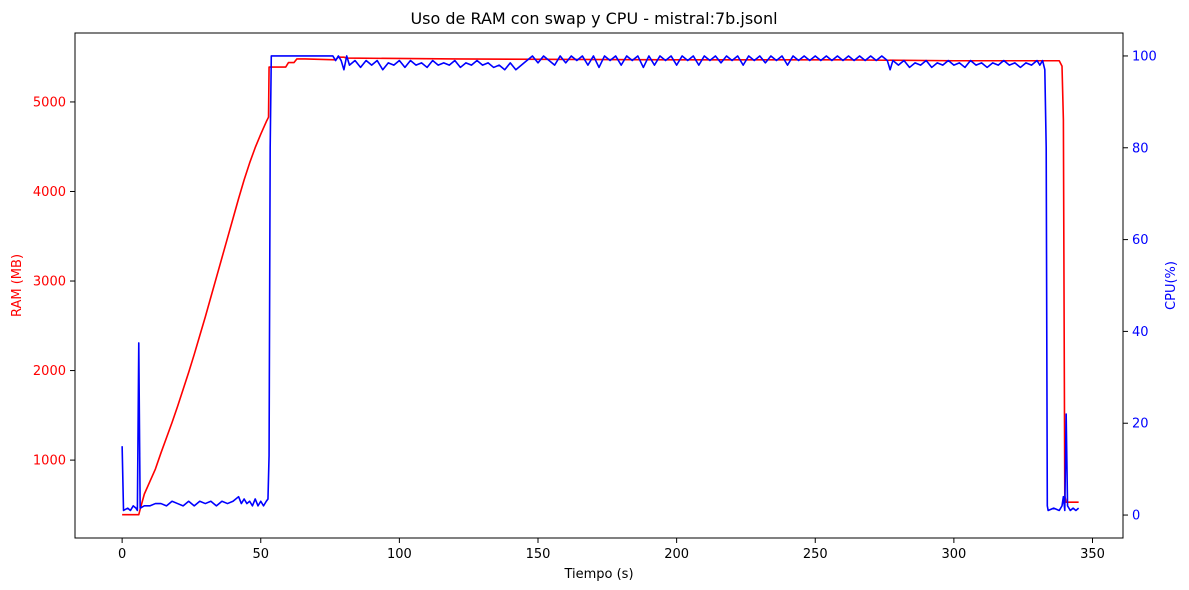 This screenshot has width=1189, height=590. I want to click on y2-tick-label: 80, so click(1140, 148).